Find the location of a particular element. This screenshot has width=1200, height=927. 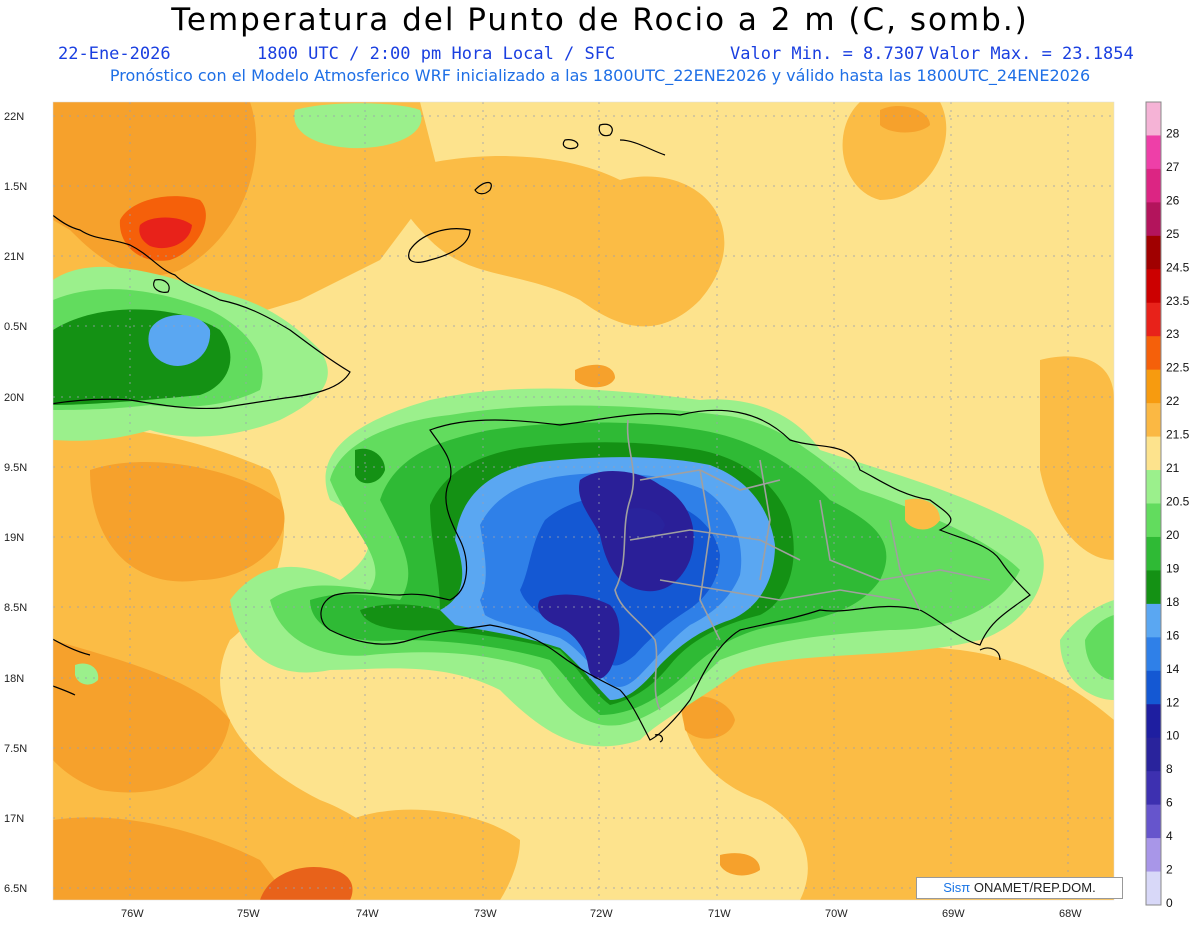

min-value-label: Valor Min. = 8.7307 is located at coordinates (827, 54).